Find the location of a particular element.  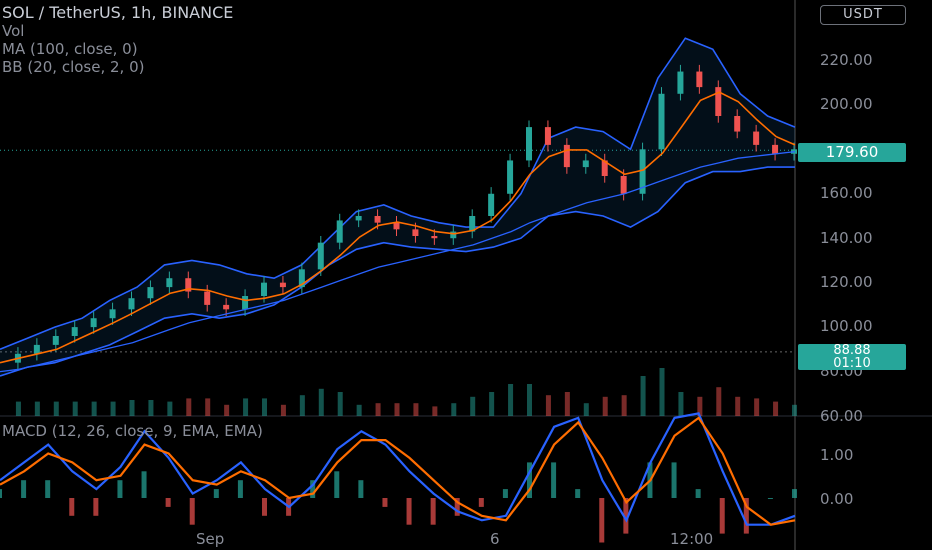

macd-tick: 1.00 is located at coordinates (837, 455).